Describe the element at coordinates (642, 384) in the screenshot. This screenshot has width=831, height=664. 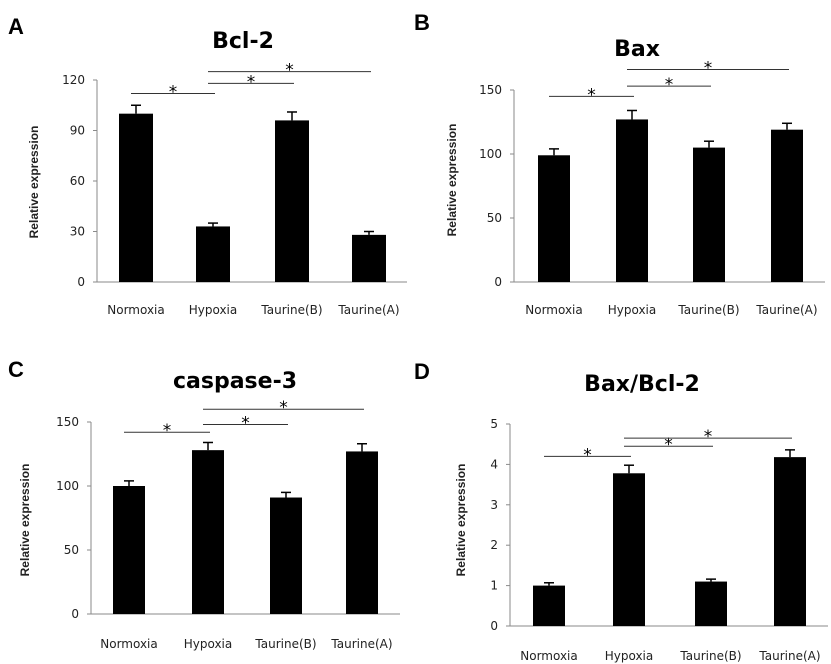
I see `chart-title: Bax/Bcl-2` at that location.